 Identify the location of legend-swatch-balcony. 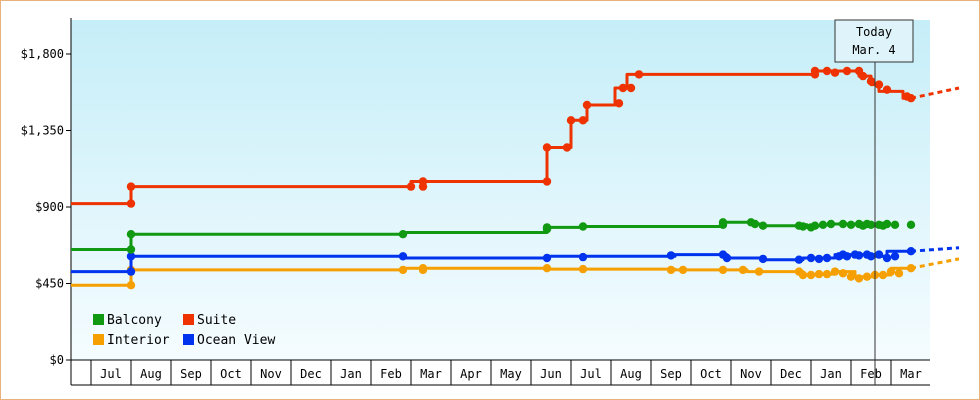
(98, 319).